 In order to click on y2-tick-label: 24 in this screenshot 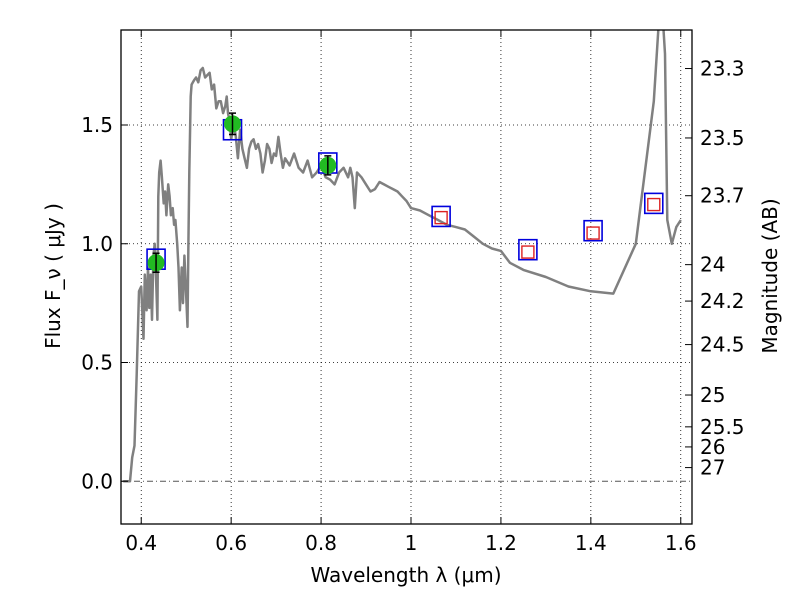, I will do `click(712, 265)`.